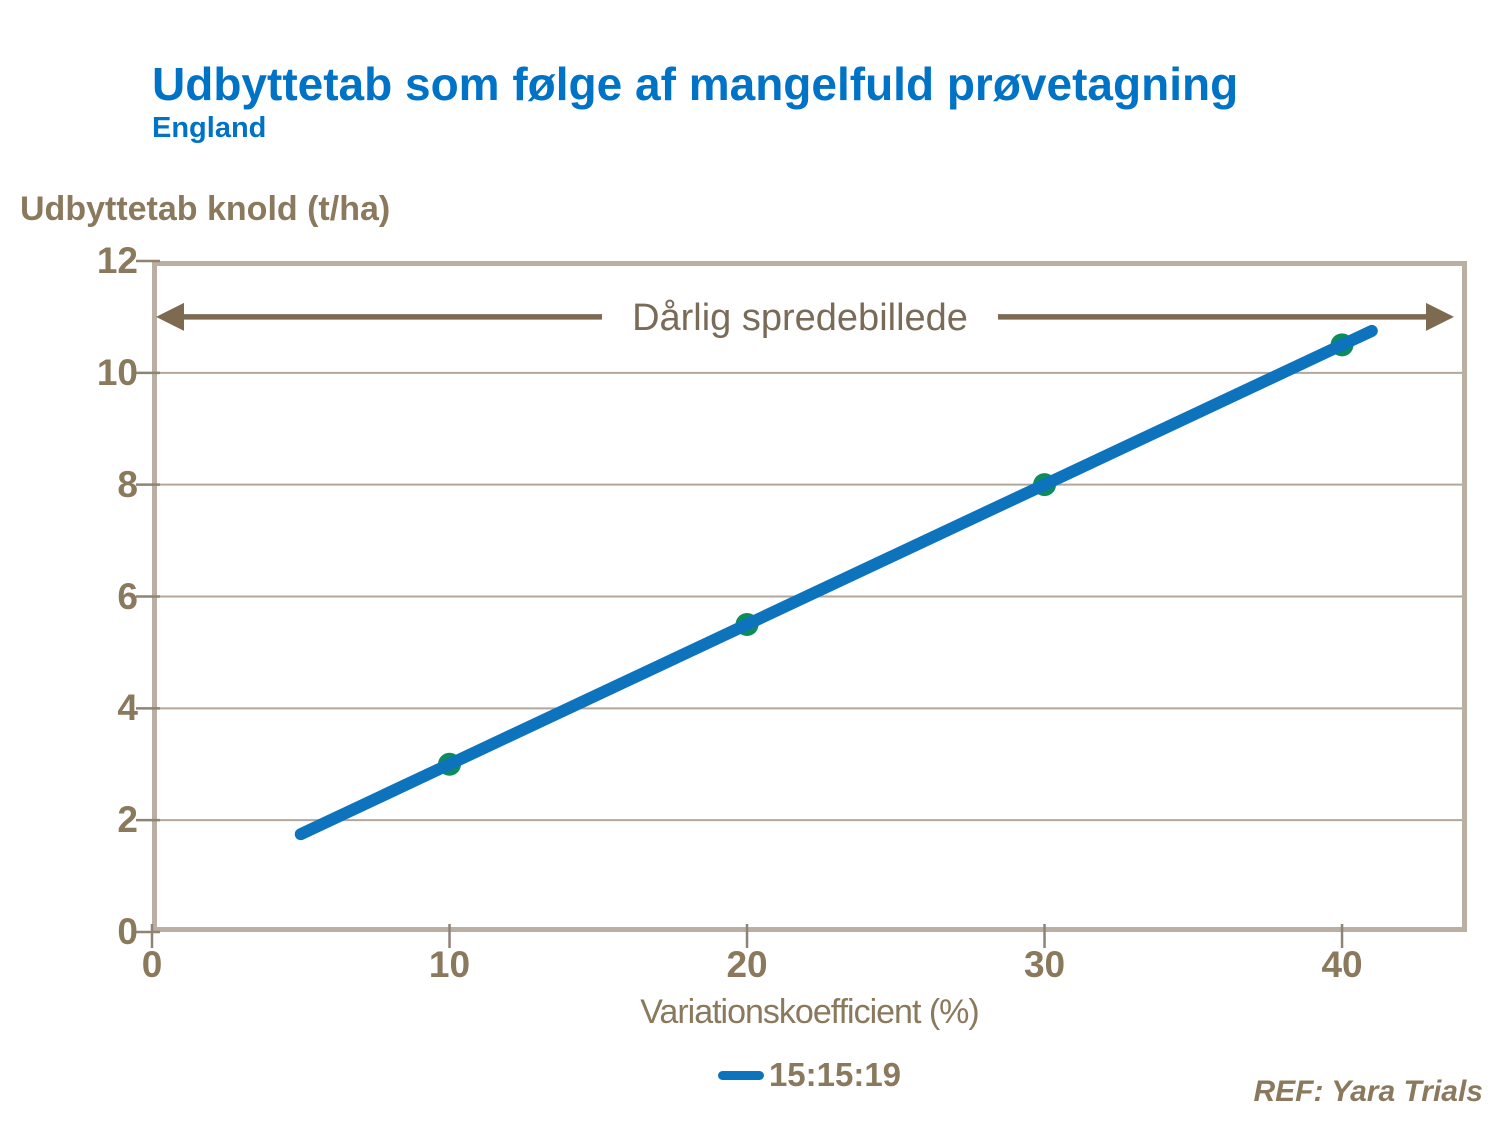  Describe the element at coordinates (127, 484) in the screenshot. I see `y-tick-label: 8` at that location.